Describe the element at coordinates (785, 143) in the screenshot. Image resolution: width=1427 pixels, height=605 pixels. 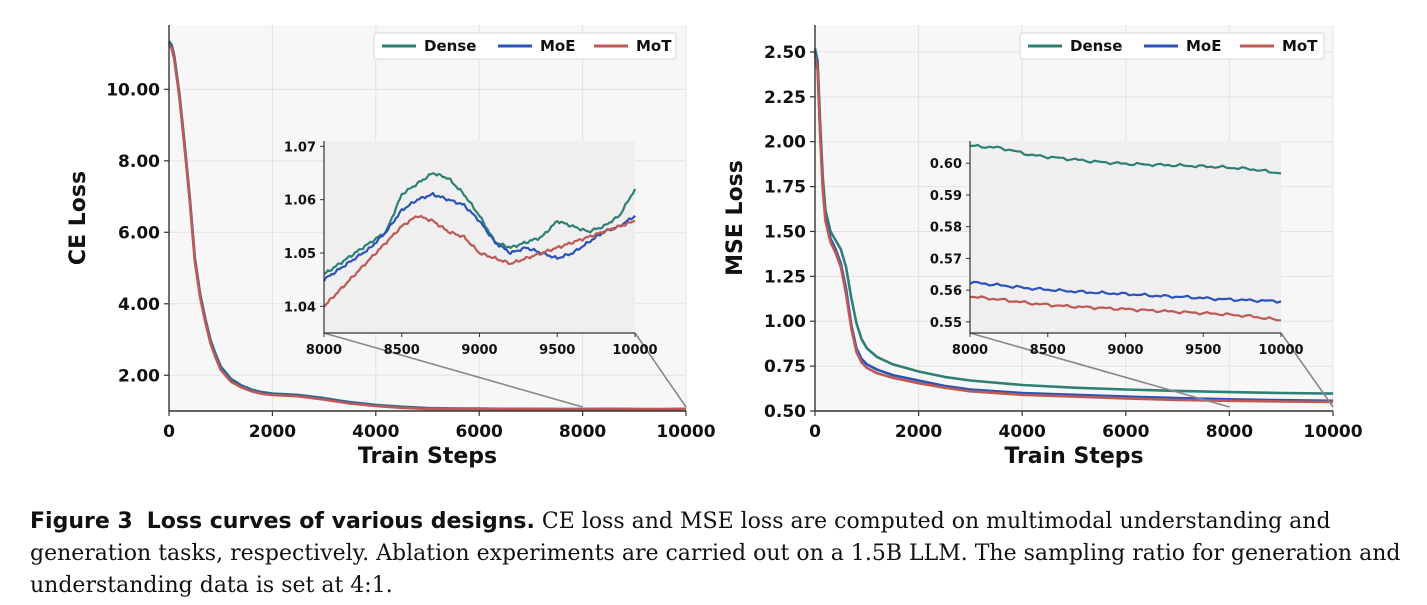
I see `mse-y-tick-label: 2.00` at that location.